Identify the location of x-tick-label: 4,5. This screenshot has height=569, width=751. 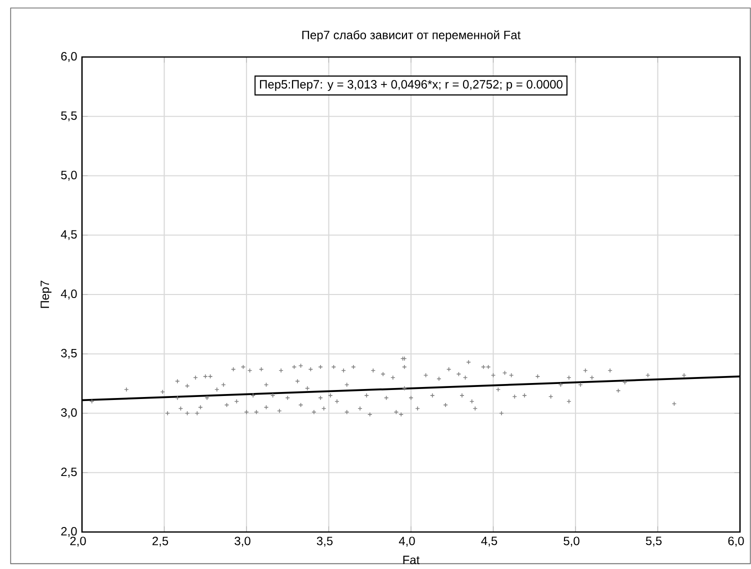
(489, 541).